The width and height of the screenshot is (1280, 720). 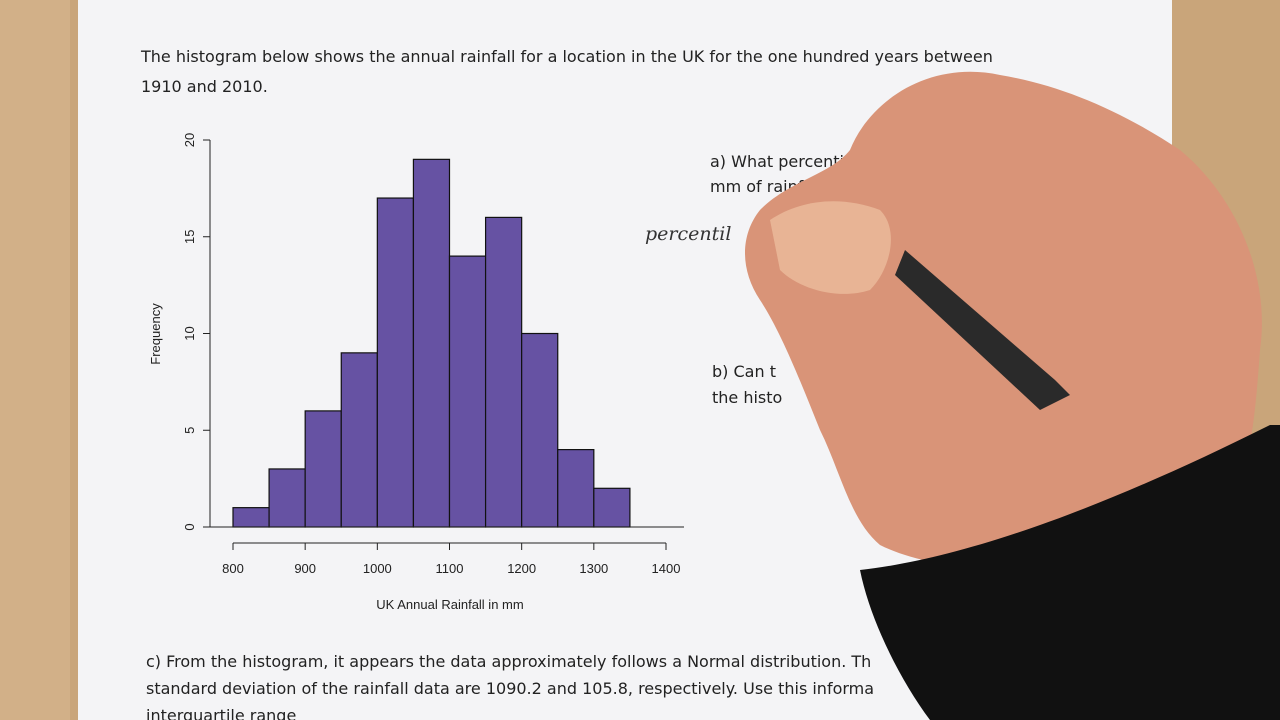 I want to click on x-tick-label: 900, so click(x=305, y=568).